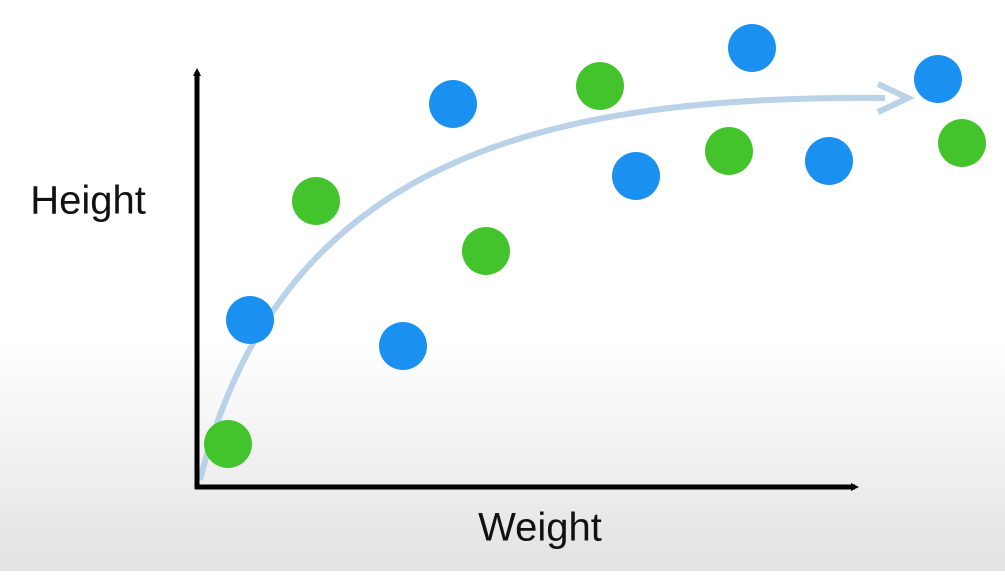 The height and width of the screenshot is (576, 1005). I want to click on y-axis-label: Height, so click(88, 201).